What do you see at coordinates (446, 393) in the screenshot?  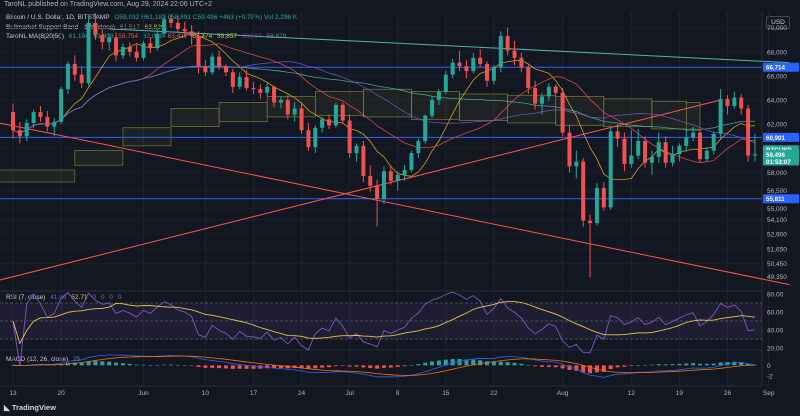 I see `x-tick-label: 15` at bounding box center [446, 393].